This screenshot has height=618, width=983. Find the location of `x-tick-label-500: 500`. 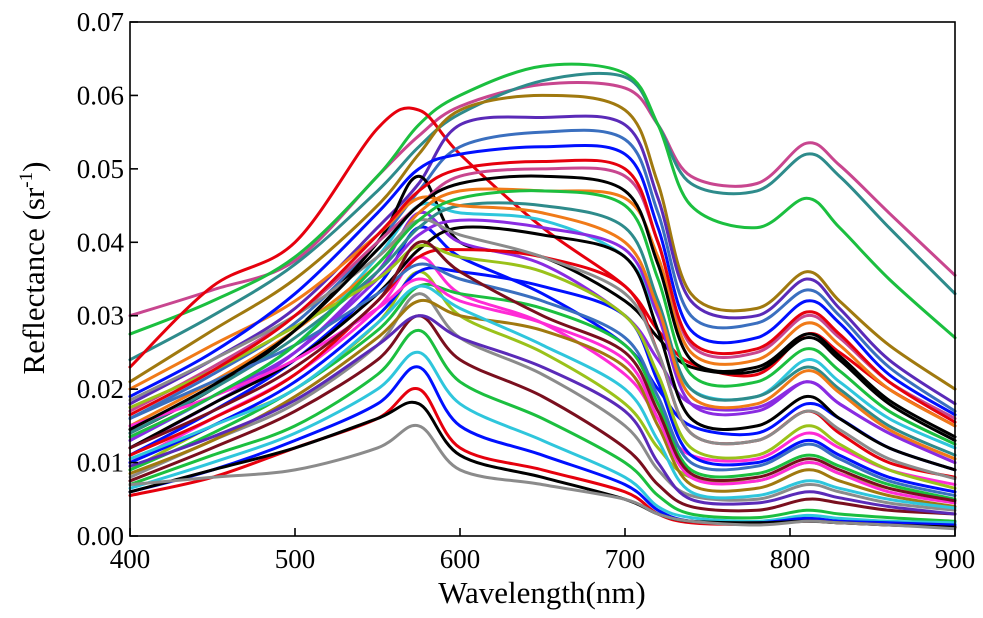

x-tick-label-500: 500 is located at coordinates (295, 559).